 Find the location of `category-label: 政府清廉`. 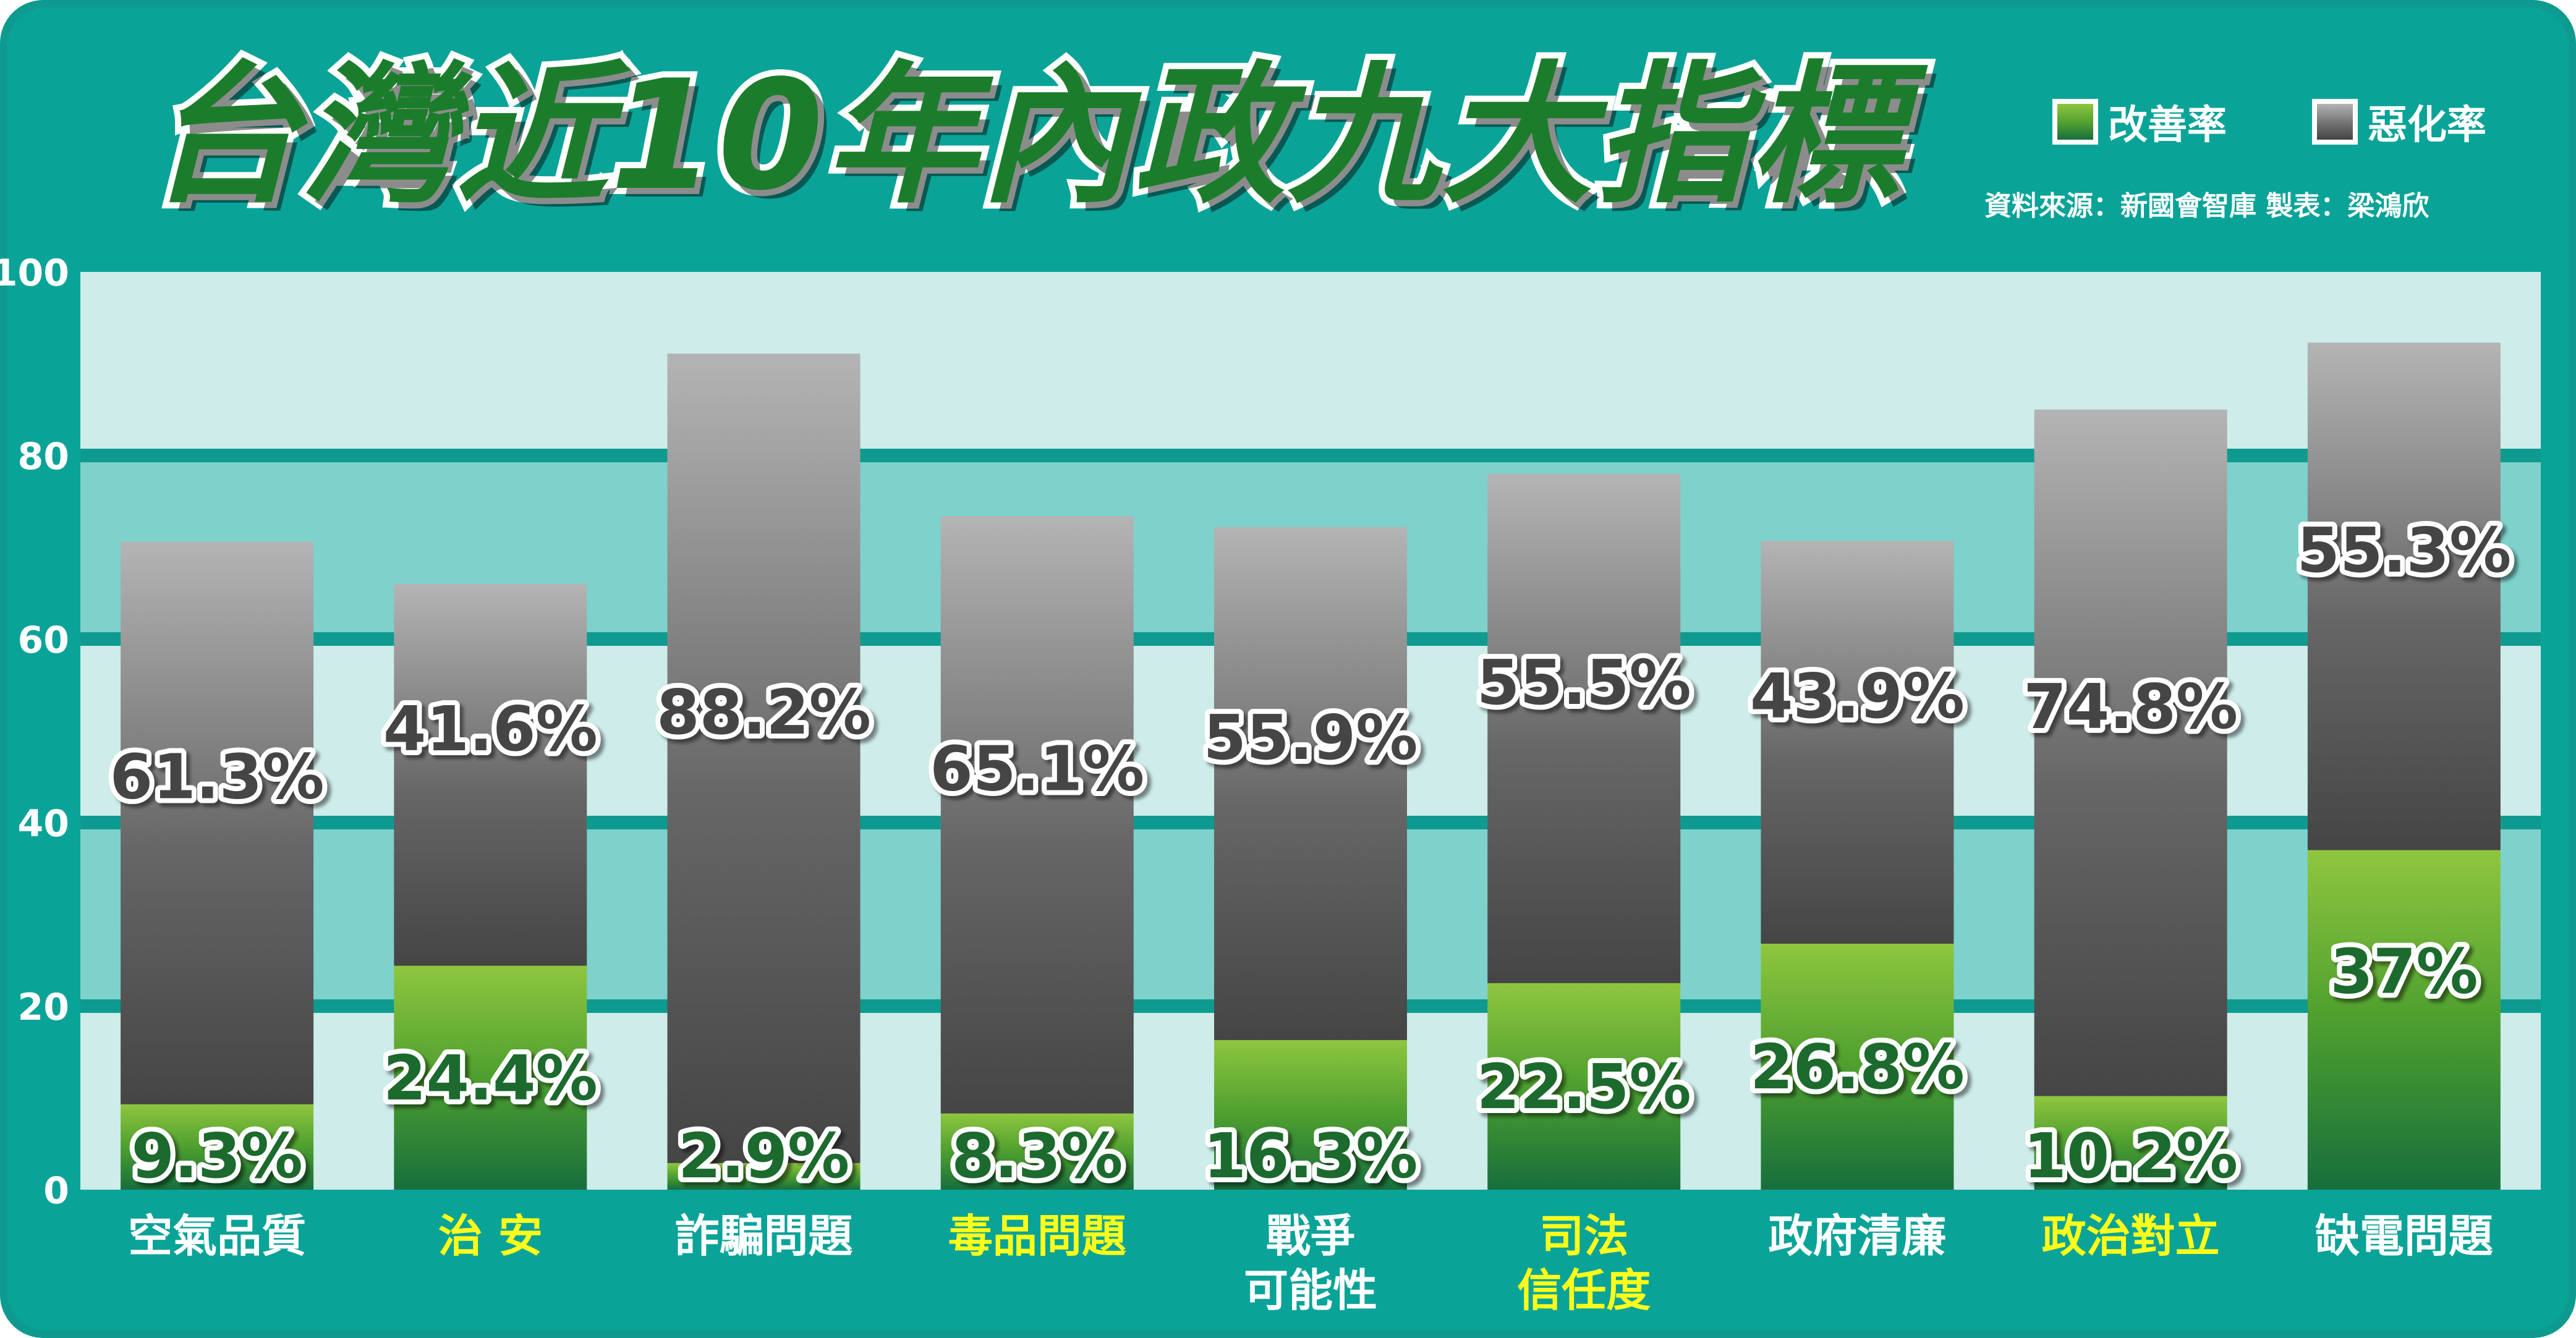

category-label: 政府清廉 is located at coordinates (1857, 1236).